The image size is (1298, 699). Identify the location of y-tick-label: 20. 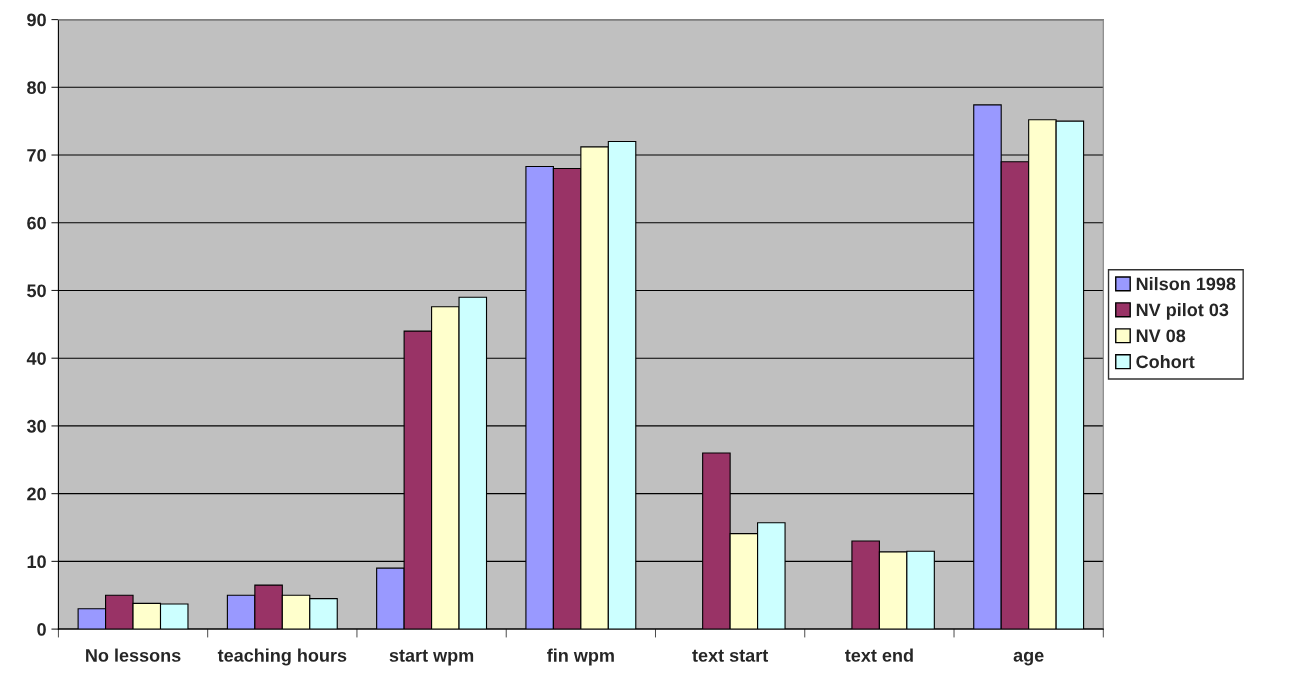
(36, 494).